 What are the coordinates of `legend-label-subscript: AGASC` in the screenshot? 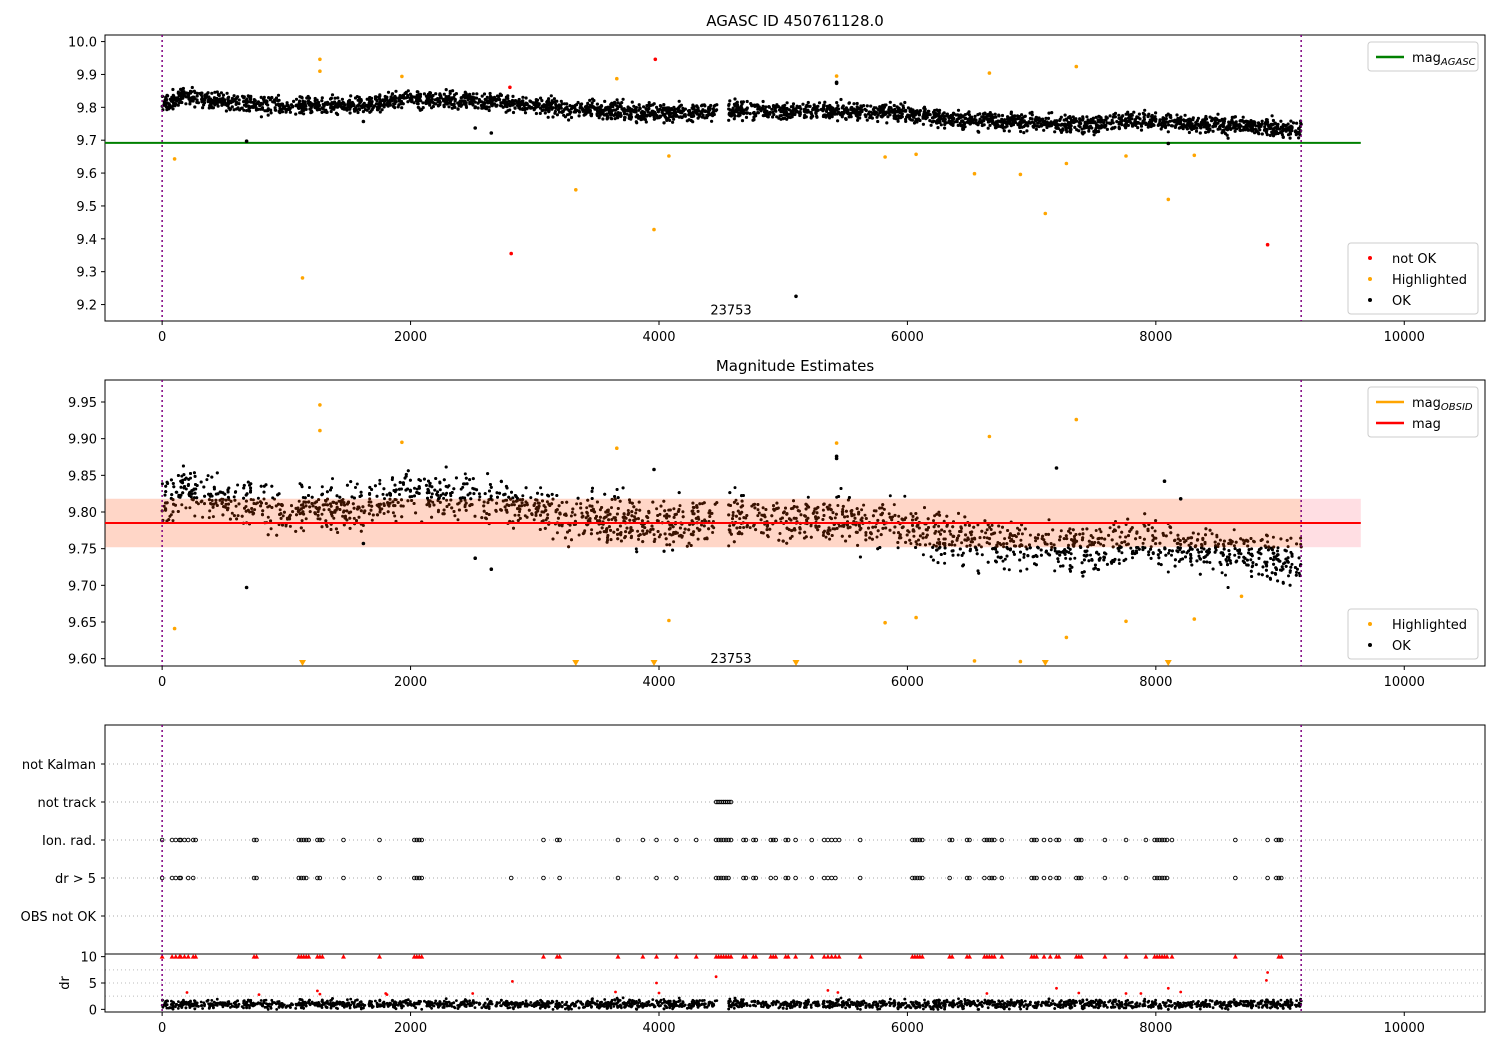 It's located at (1458, 62).